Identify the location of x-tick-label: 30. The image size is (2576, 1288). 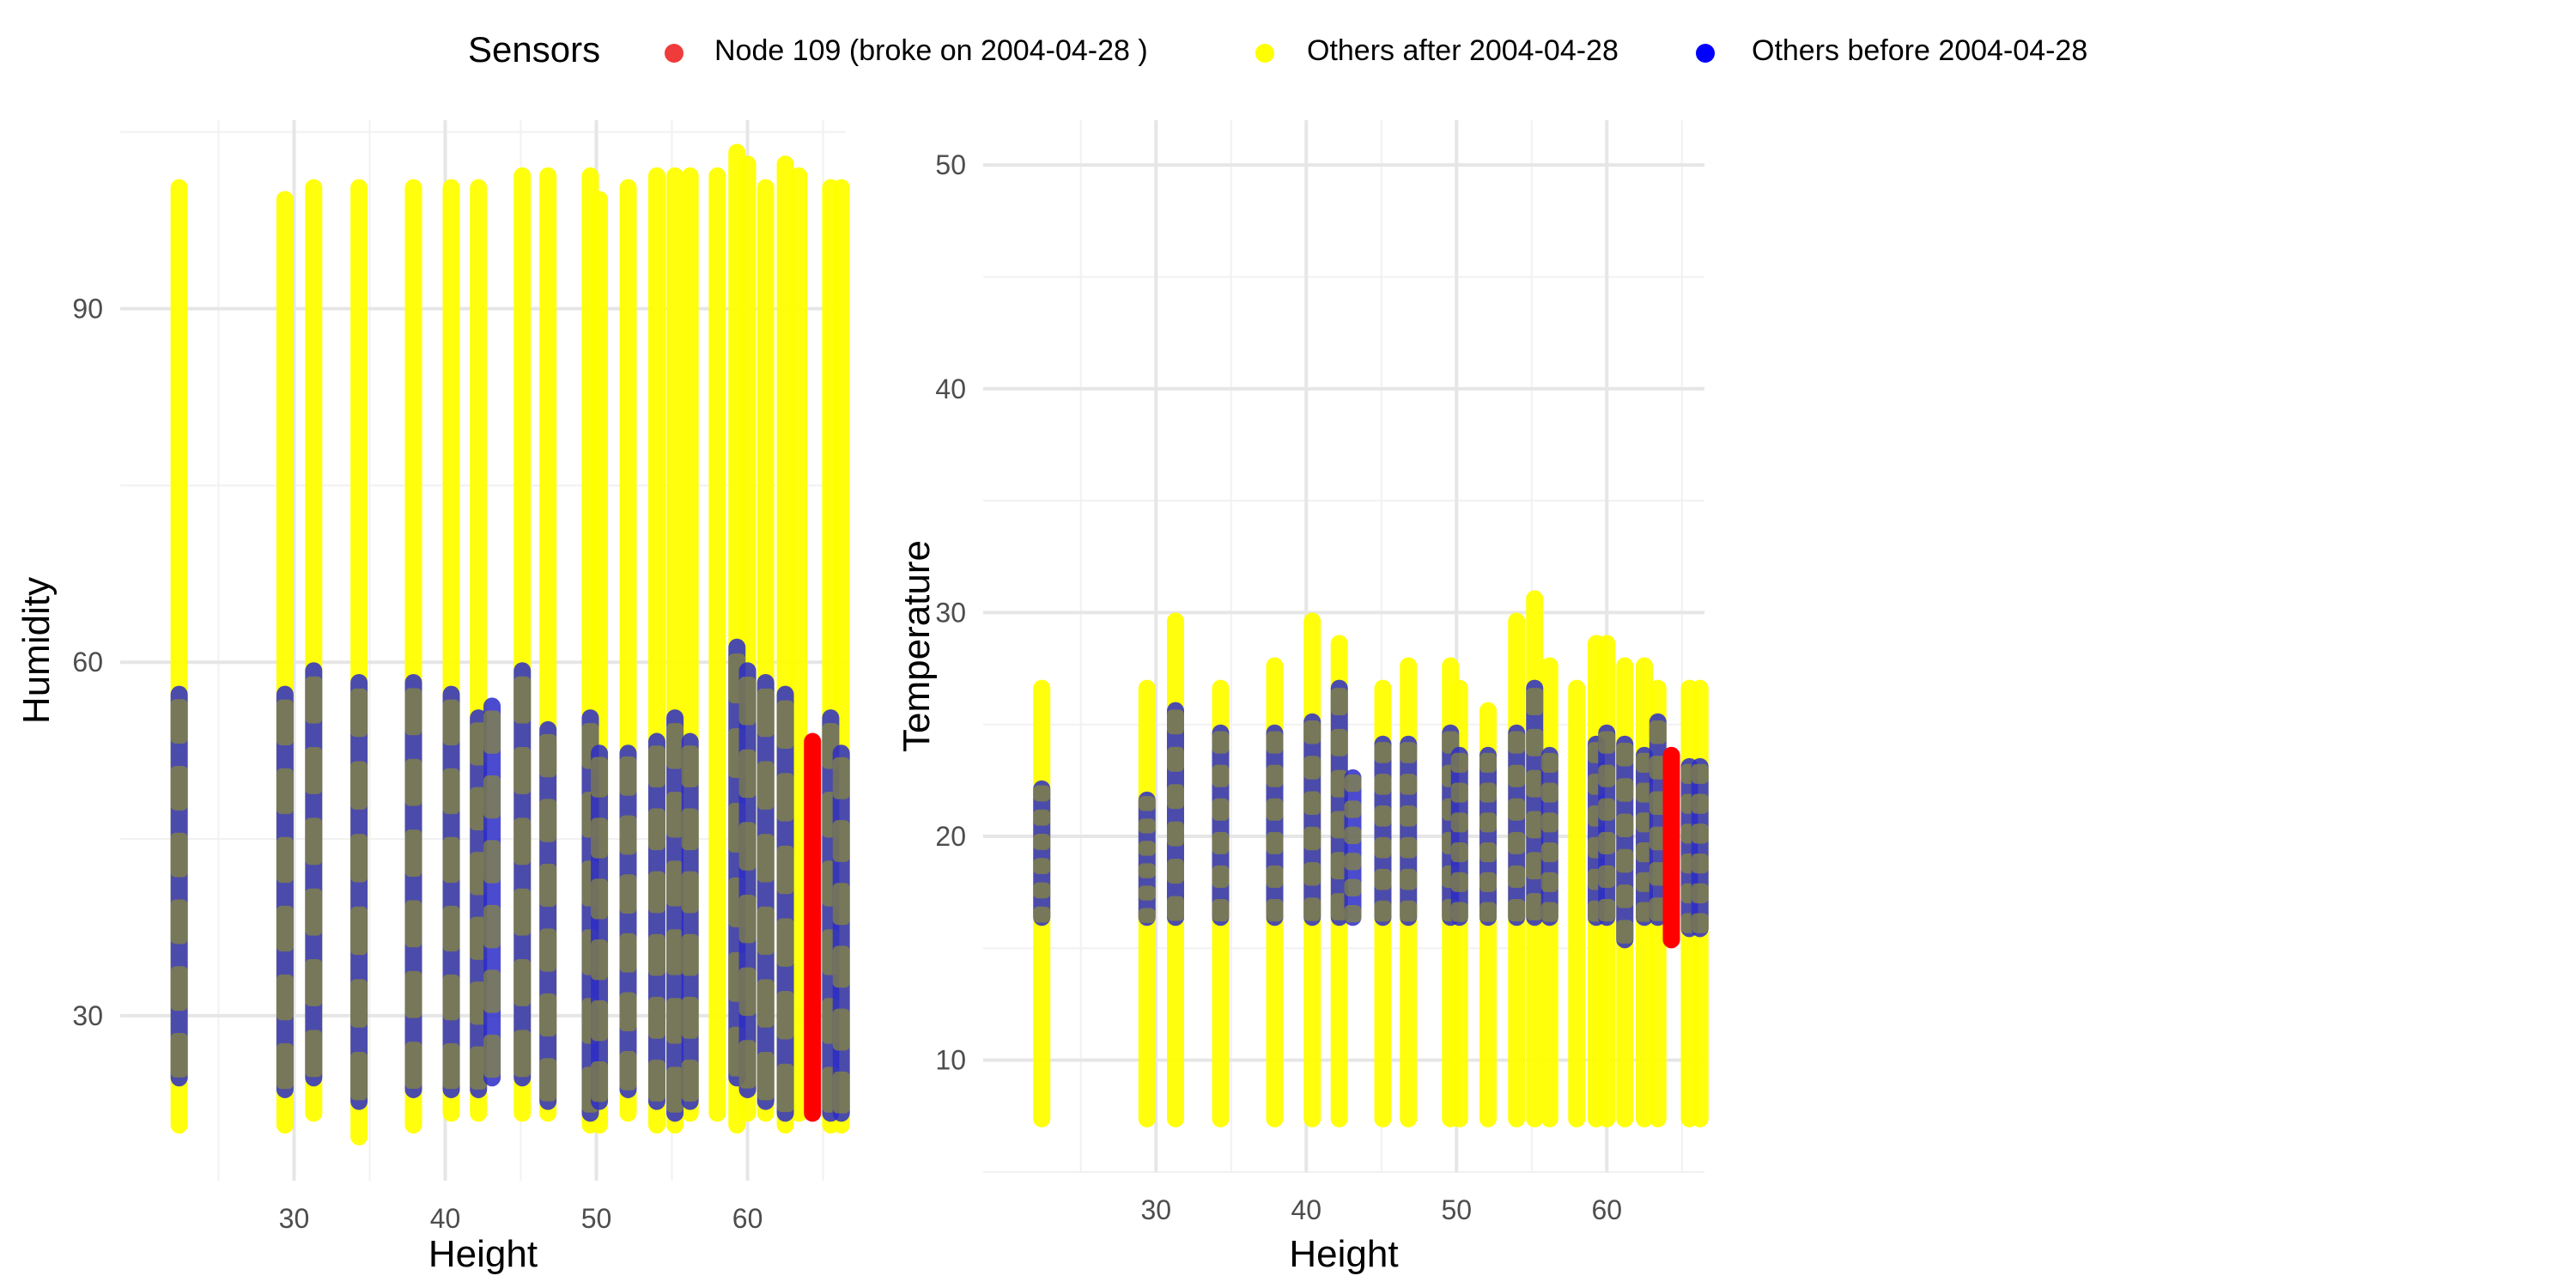
(1155, 1210).